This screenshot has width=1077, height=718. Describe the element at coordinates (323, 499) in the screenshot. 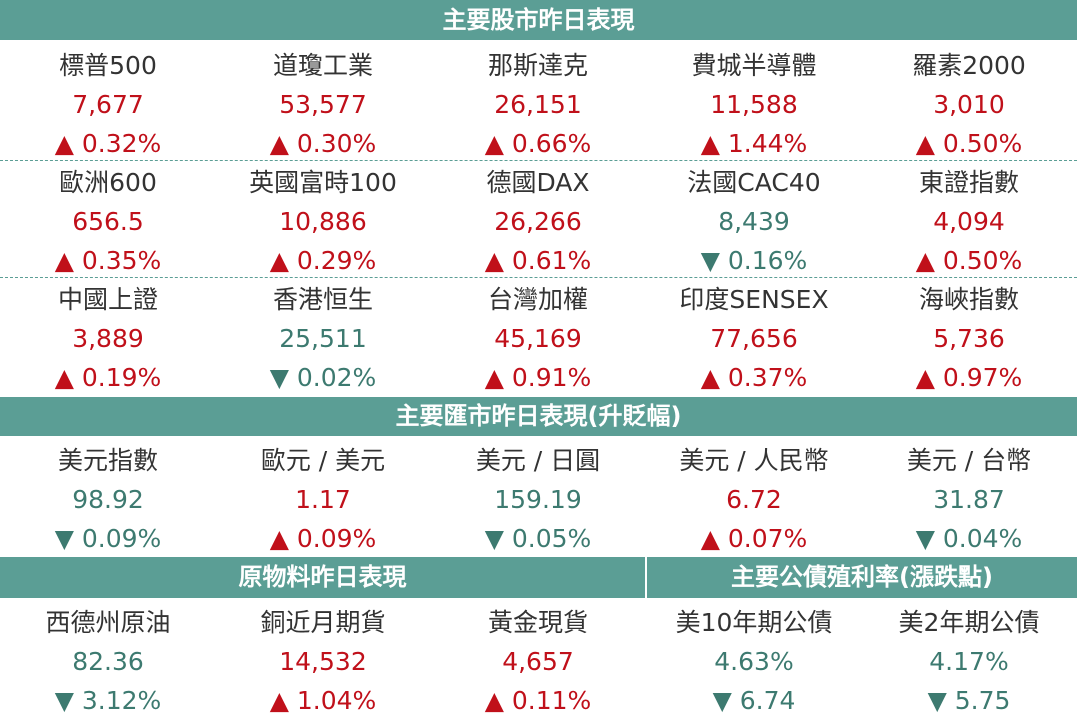

I see `item-value: 1.17` at that location.